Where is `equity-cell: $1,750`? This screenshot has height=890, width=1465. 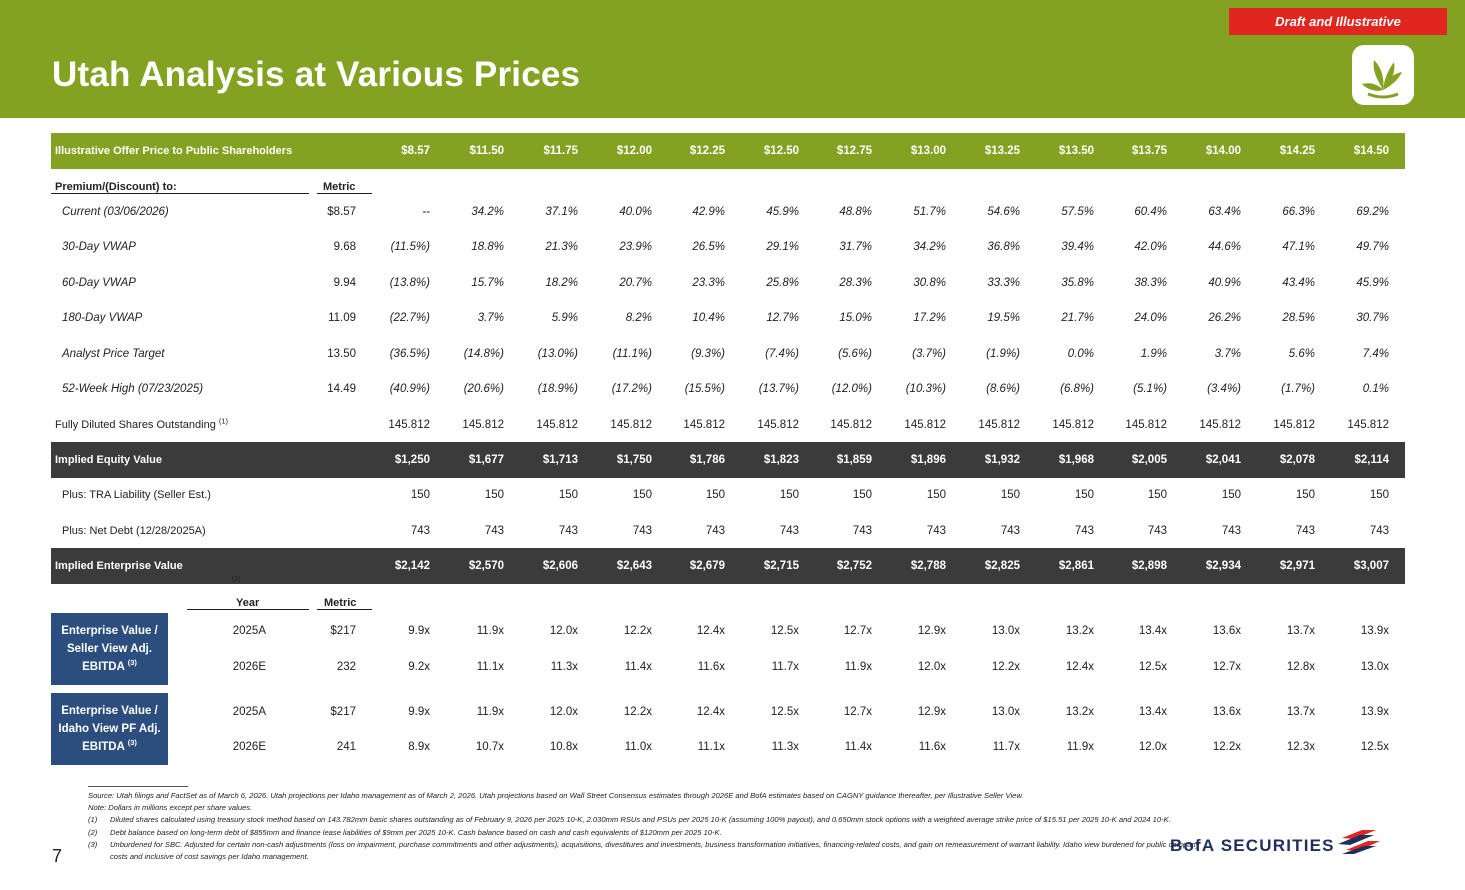 equity-cell: $1,750 is located at coordinates (634, 460).